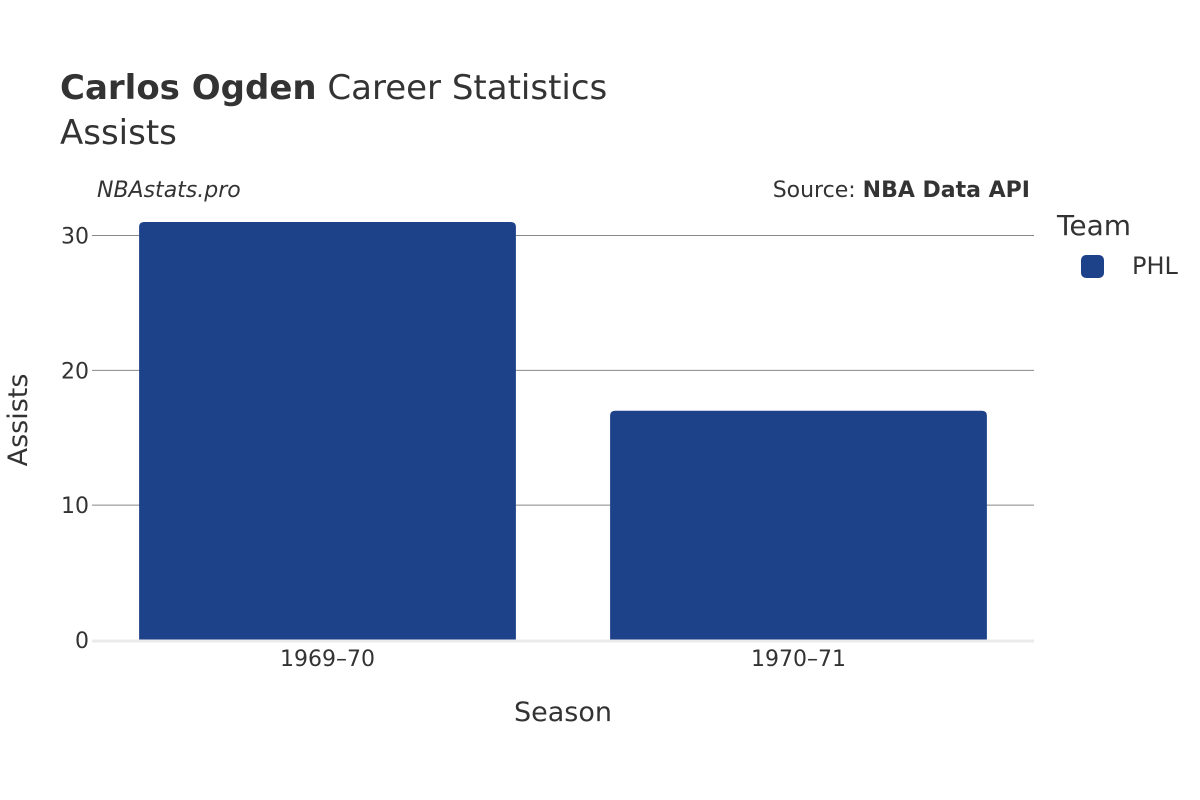 The width and height of the screenshot is (1200, 800). Describe the element at coordinates (82, 641) in the screenshot. I see `y-tick-label: 0` at that location.